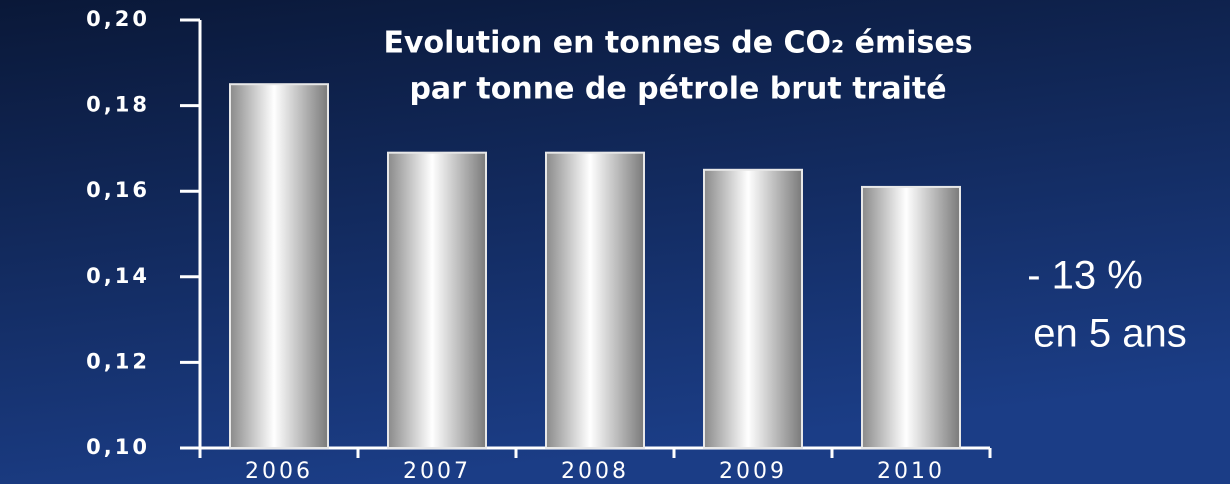  Describe the element at coordinates (118, 447) in the screenshot. I see `y-tick-label: 0,10` at that location.